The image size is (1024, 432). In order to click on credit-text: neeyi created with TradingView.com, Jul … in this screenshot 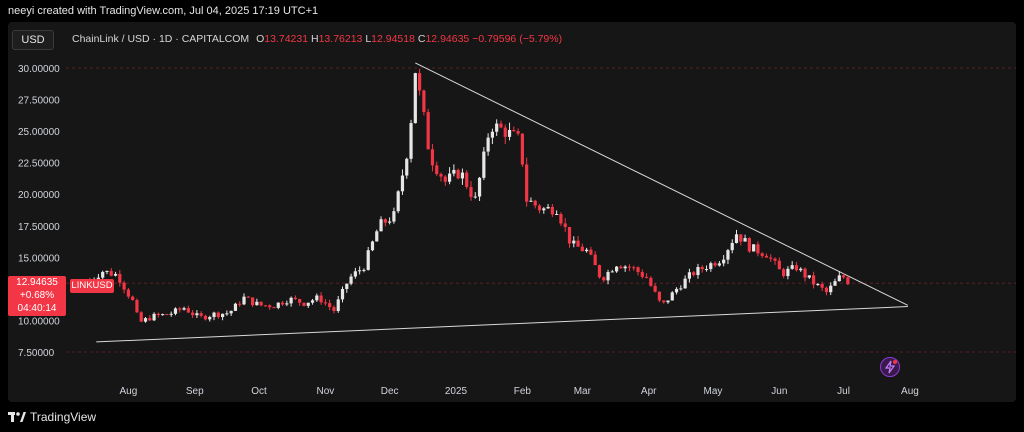, I will do `click(163, 11)`.